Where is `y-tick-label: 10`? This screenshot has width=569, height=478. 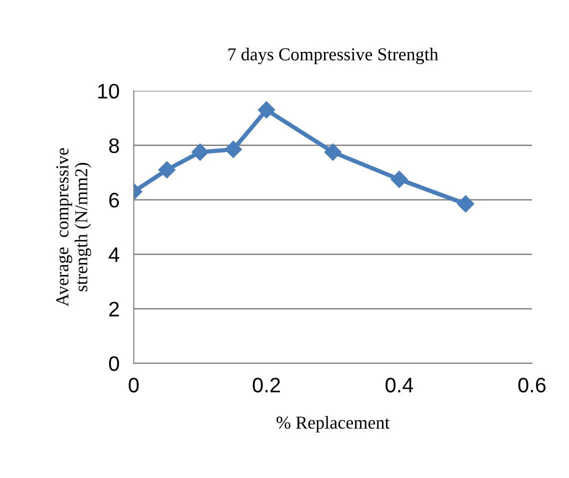 y-tick-label: 10 is located at coordinates (109, 91).